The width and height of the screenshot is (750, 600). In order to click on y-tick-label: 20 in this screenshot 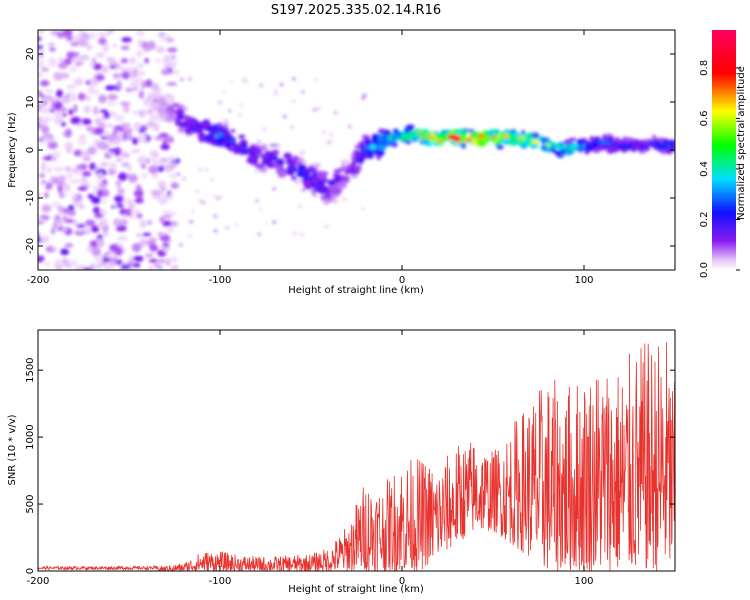, I will do `click(30, 54)`.